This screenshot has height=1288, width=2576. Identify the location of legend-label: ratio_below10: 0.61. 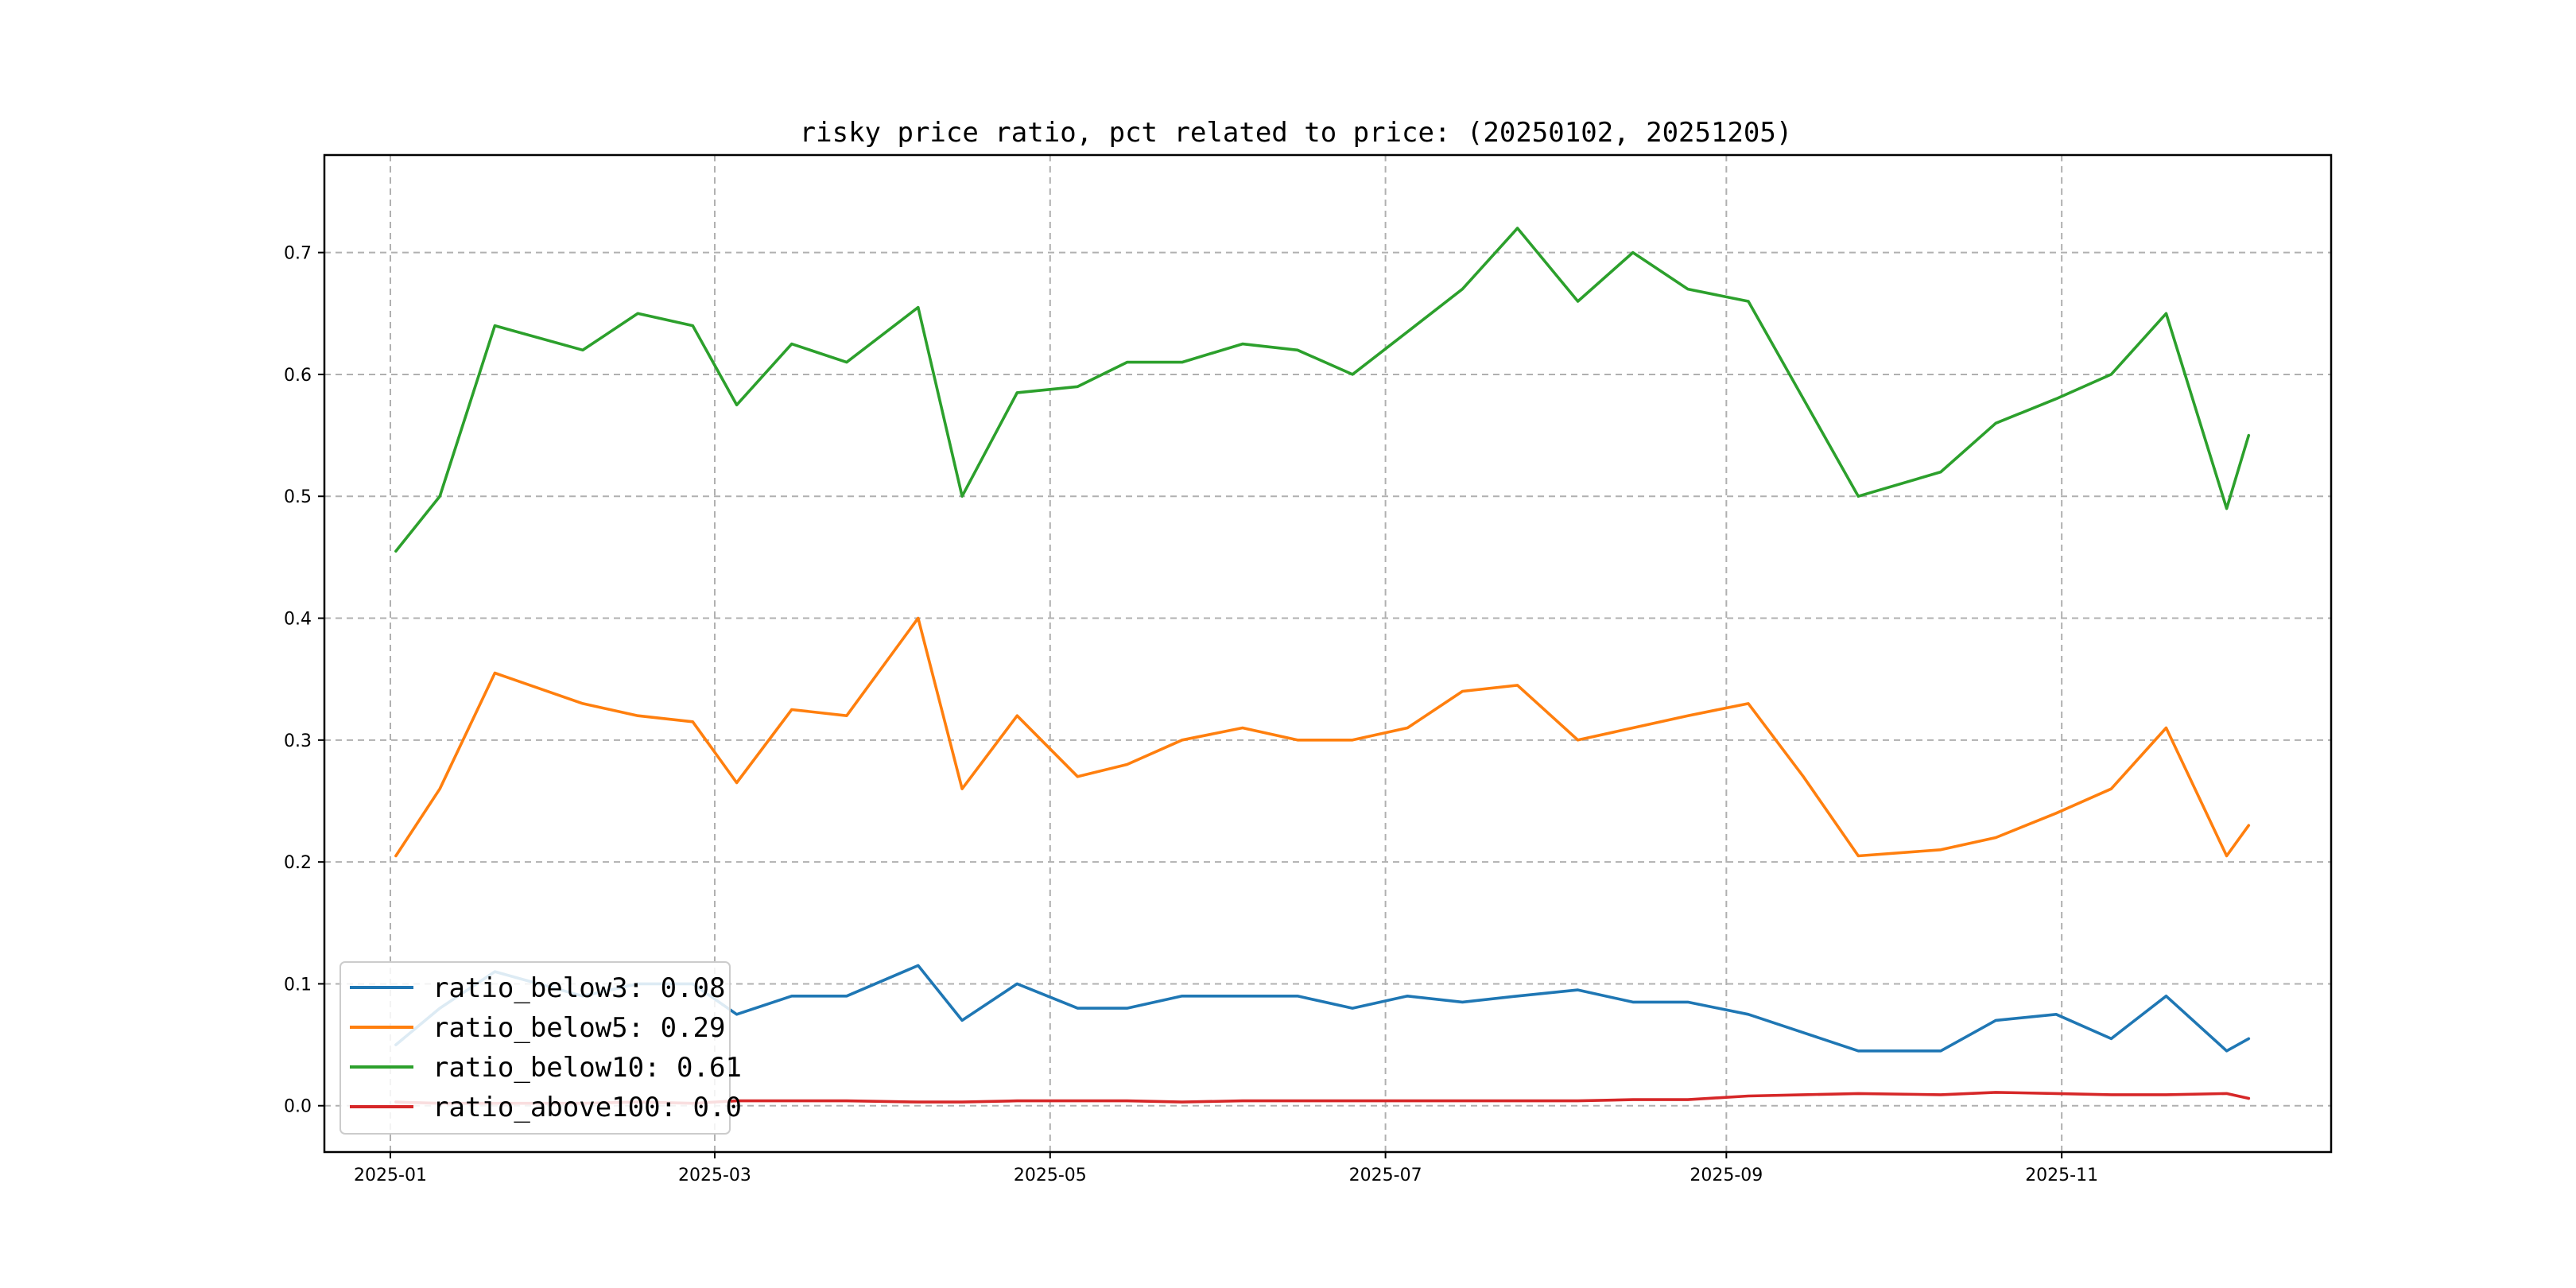
(587, 1068).